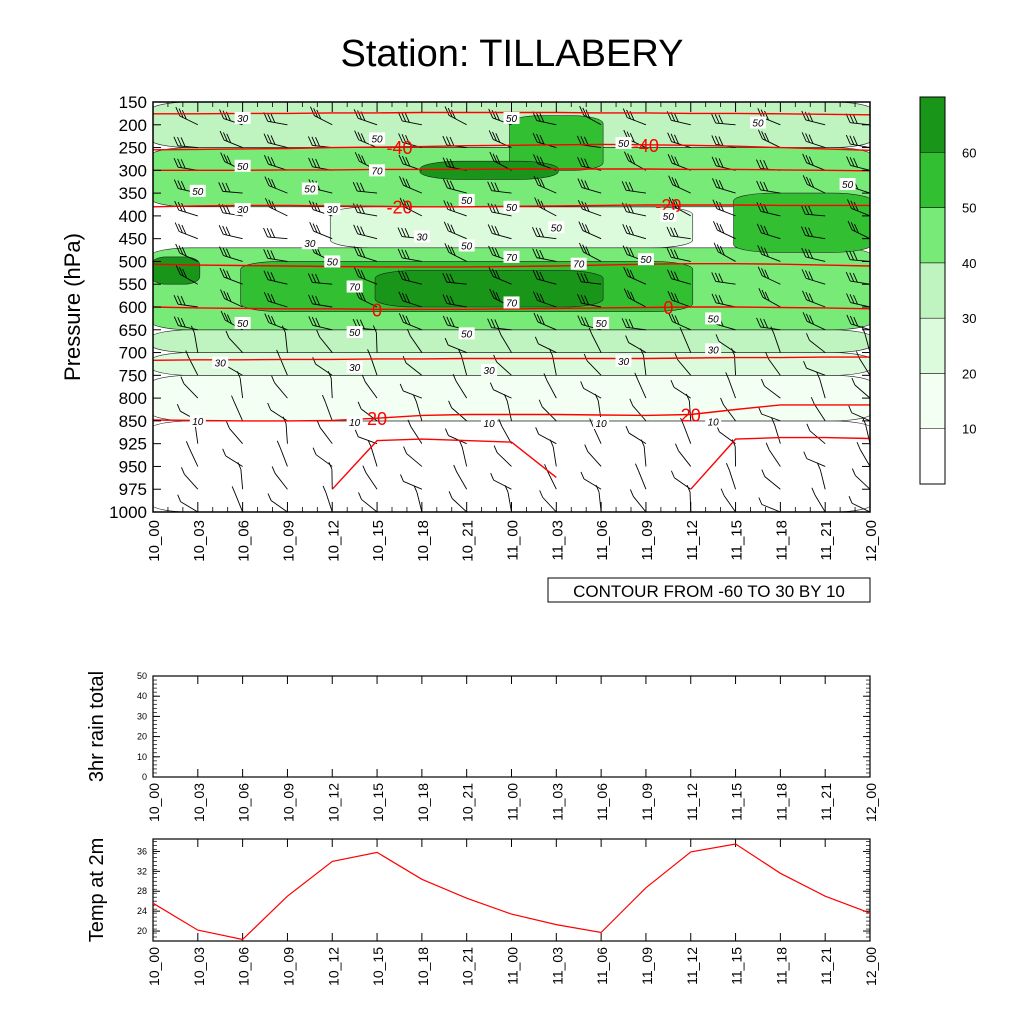  I want to click on y-tick-label: 450, so click(133, 239).